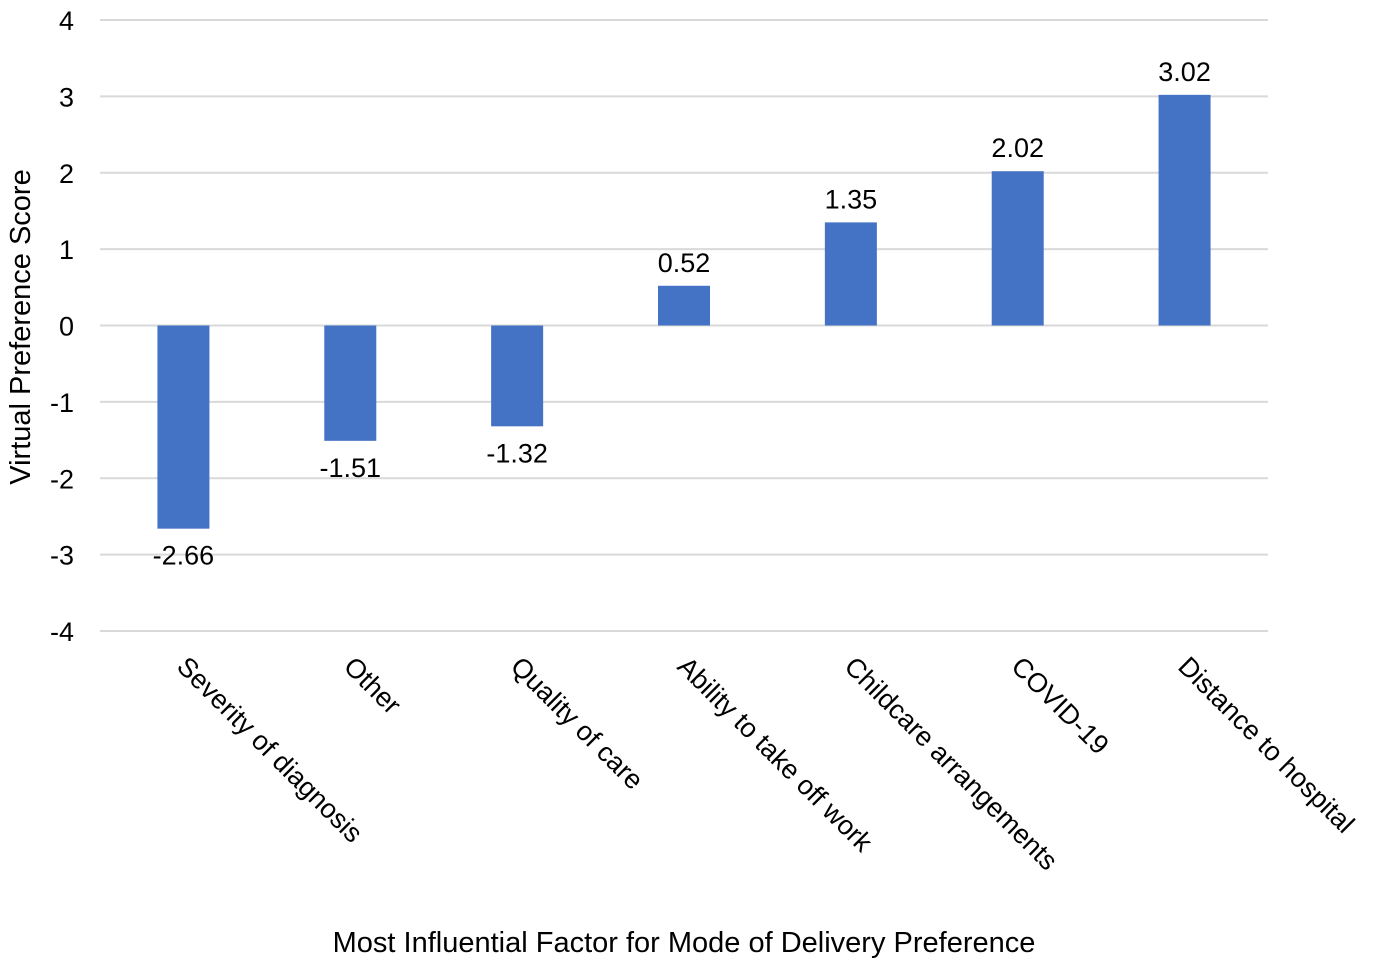 The width and height of the screenshot is (1384, 968). What do you see at coordinates (1059, 705) in the screenshot?
I see `category-label: COVID-19` at bounding box center [1059, 705].